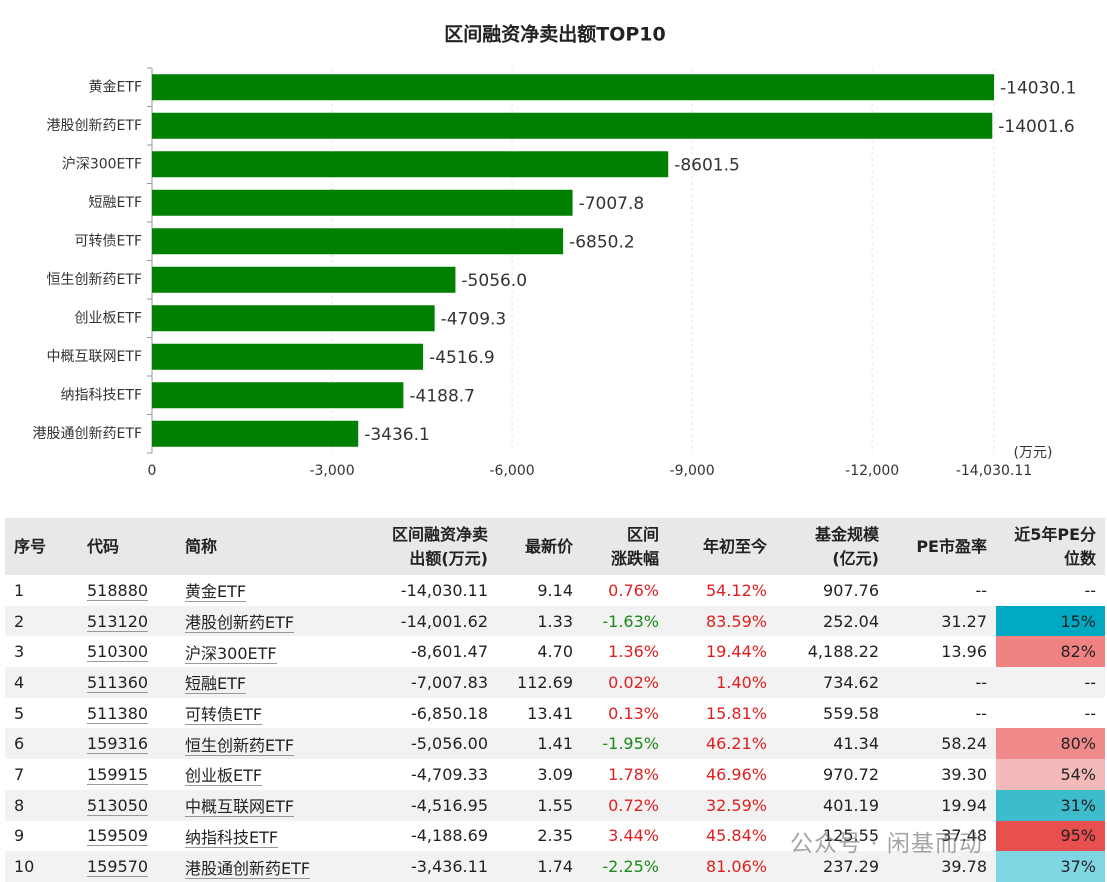 The height and width of the screenshot is (882, 1107). I want to click on table-cell: 31%, so click(1050, 805).